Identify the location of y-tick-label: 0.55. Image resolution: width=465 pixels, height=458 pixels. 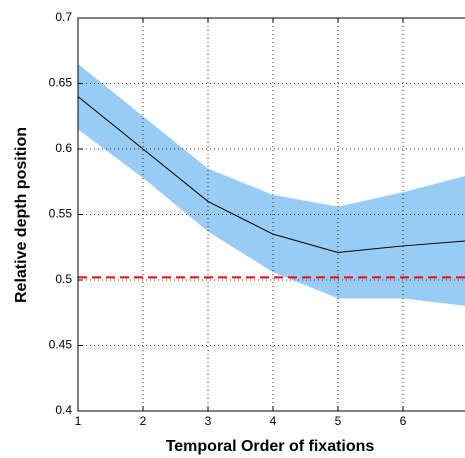
(61, 214).